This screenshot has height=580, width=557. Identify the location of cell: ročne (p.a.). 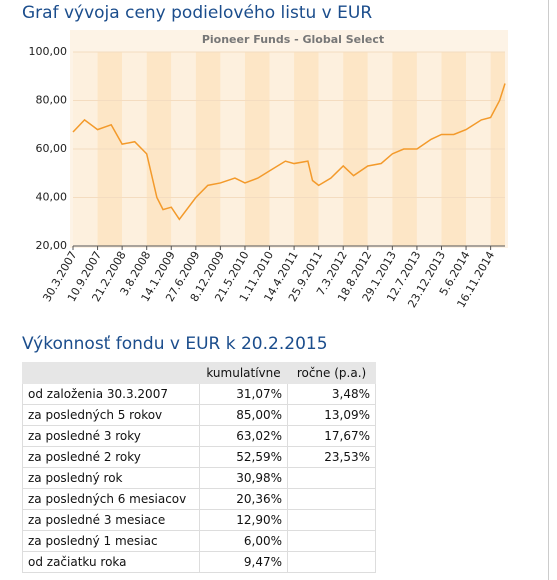
(331, 373).